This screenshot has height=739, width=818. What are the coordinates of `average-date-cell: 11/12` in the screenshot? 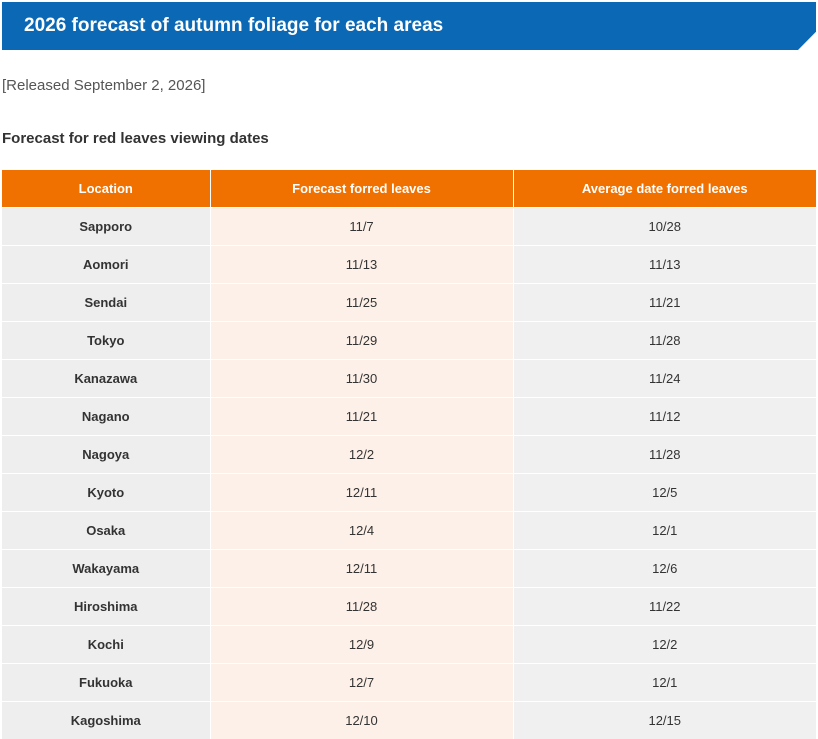 It's located at (664, 417).